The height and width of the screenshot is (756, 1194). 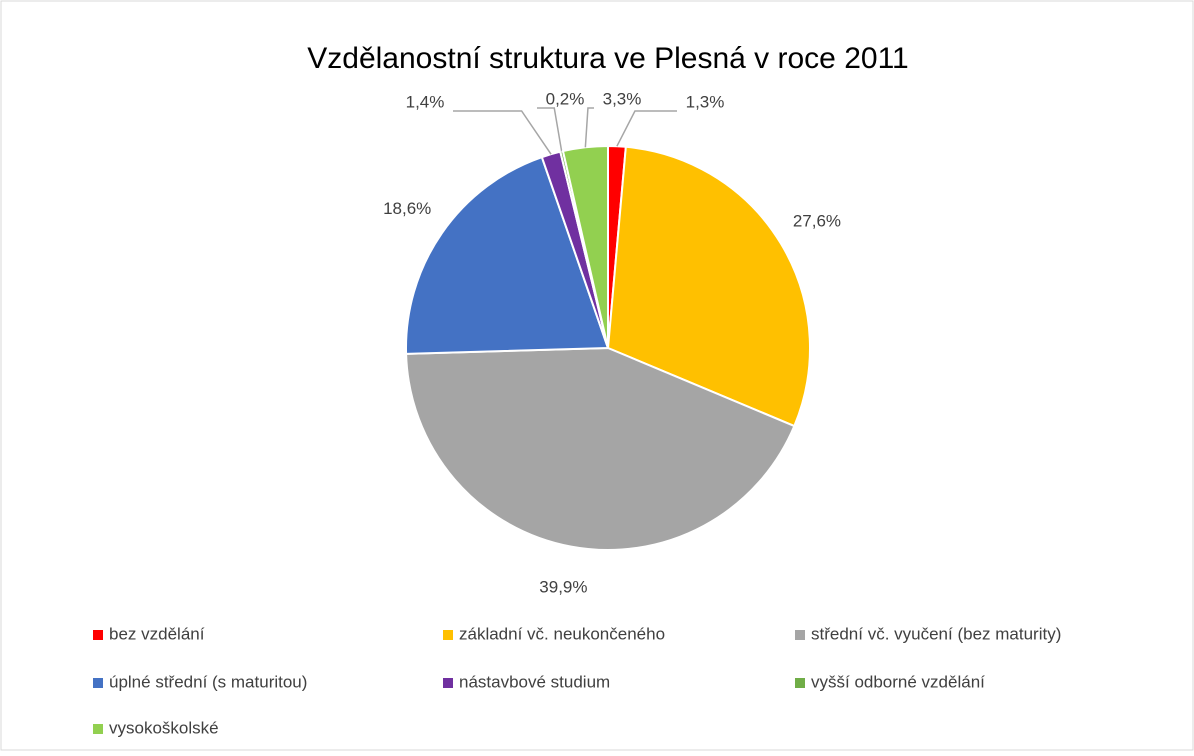 What do you see at coordinates (563, 586) in the screenshot?
I see `data-label: 39,9%` at bounding box center [563, 586].